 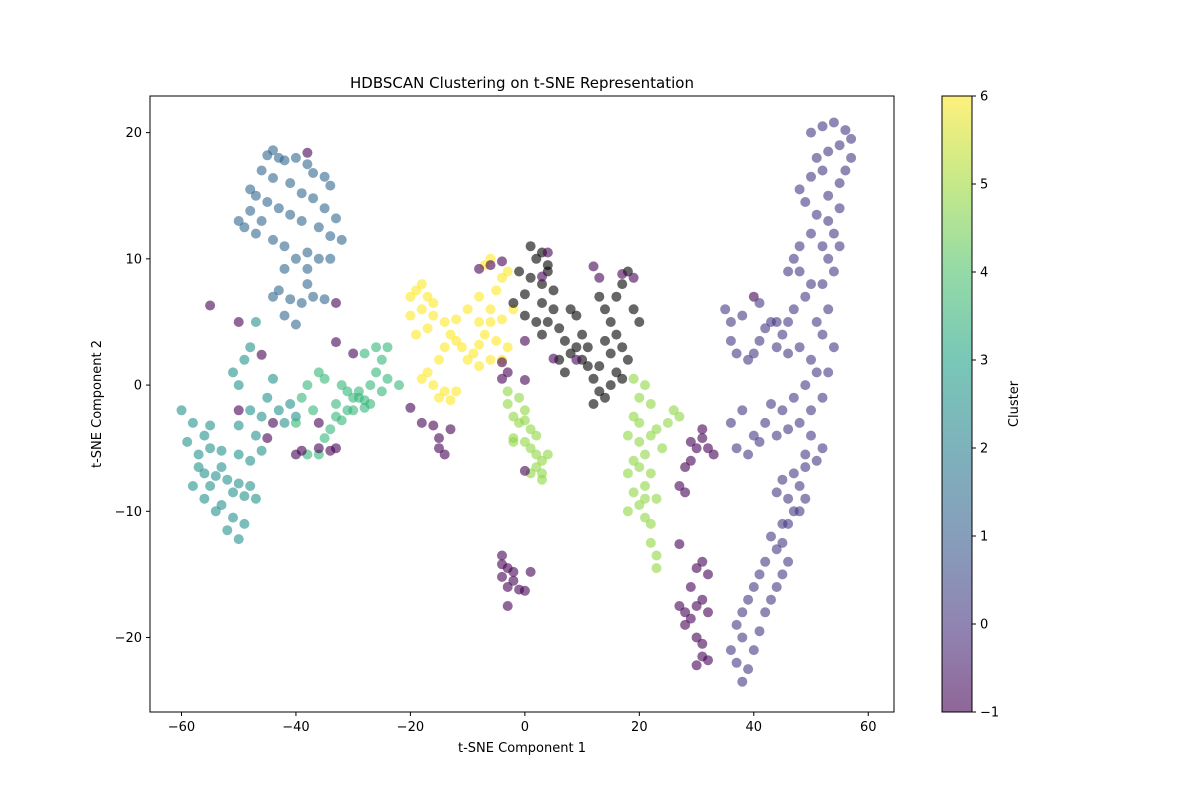 I want to click on y-tick-label: 0, so click(x=138, y=386).